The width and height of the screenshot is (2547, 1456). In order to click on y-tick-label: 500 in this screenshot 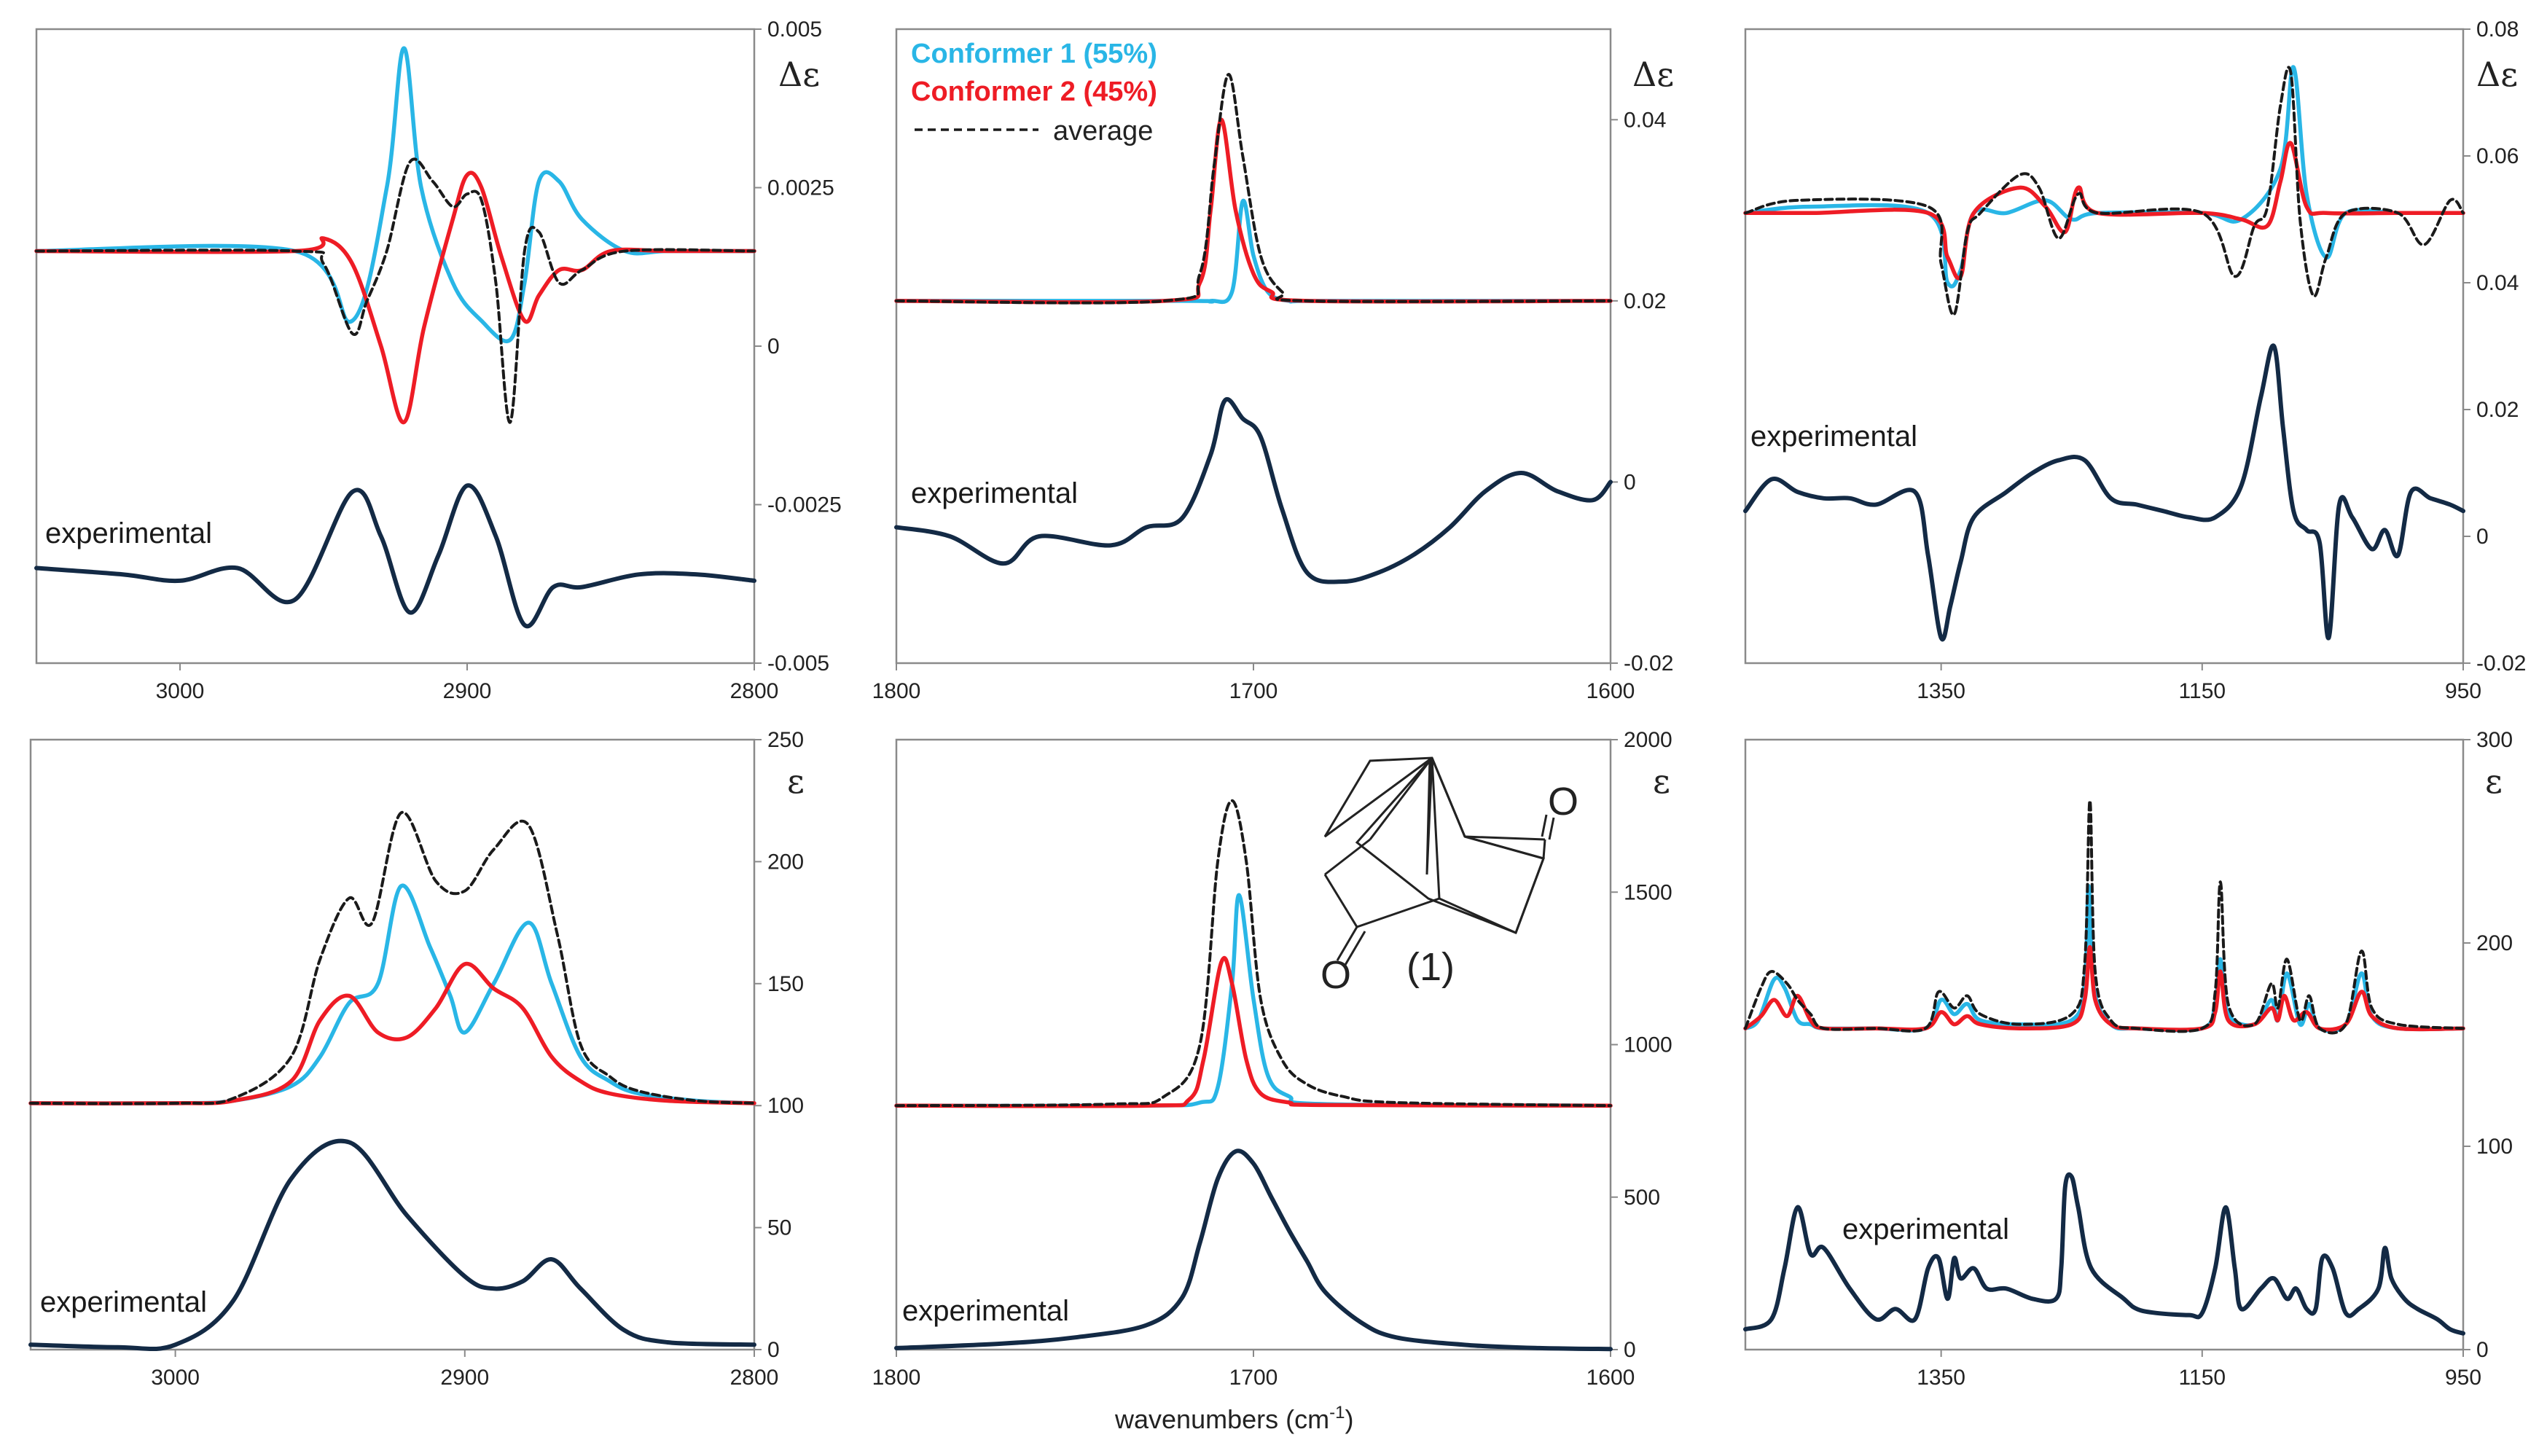, I will do `click(1642, 1198)`.